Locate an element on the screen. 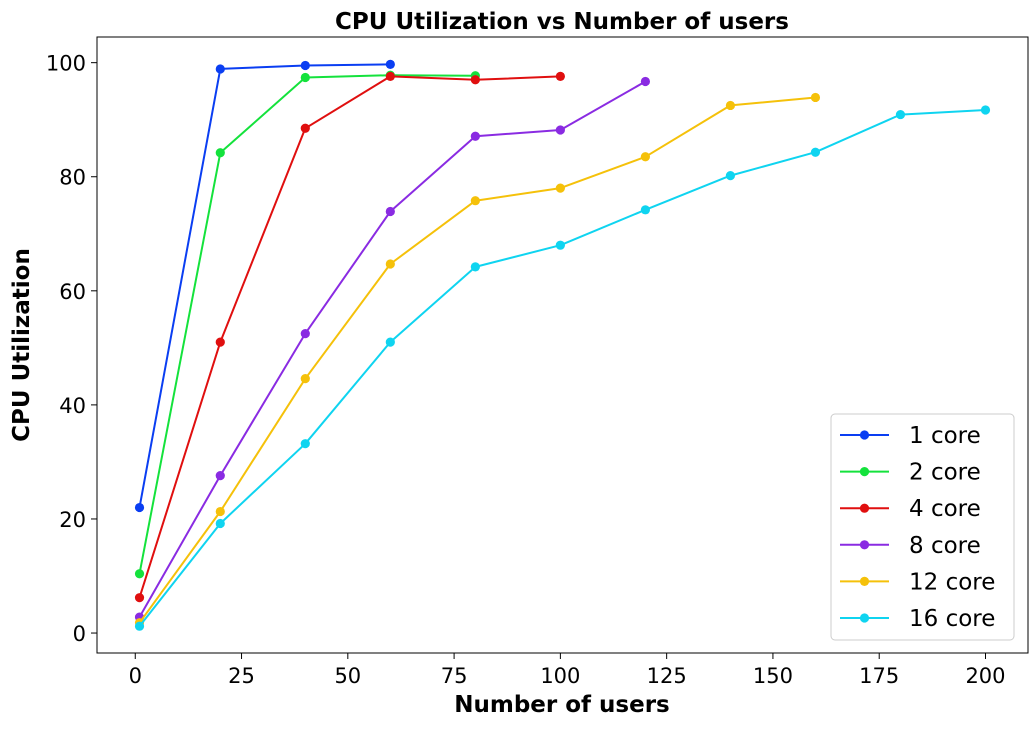 The width and height of the screenshot is (1036, 730). series-line is located at coordinates (264, 285).